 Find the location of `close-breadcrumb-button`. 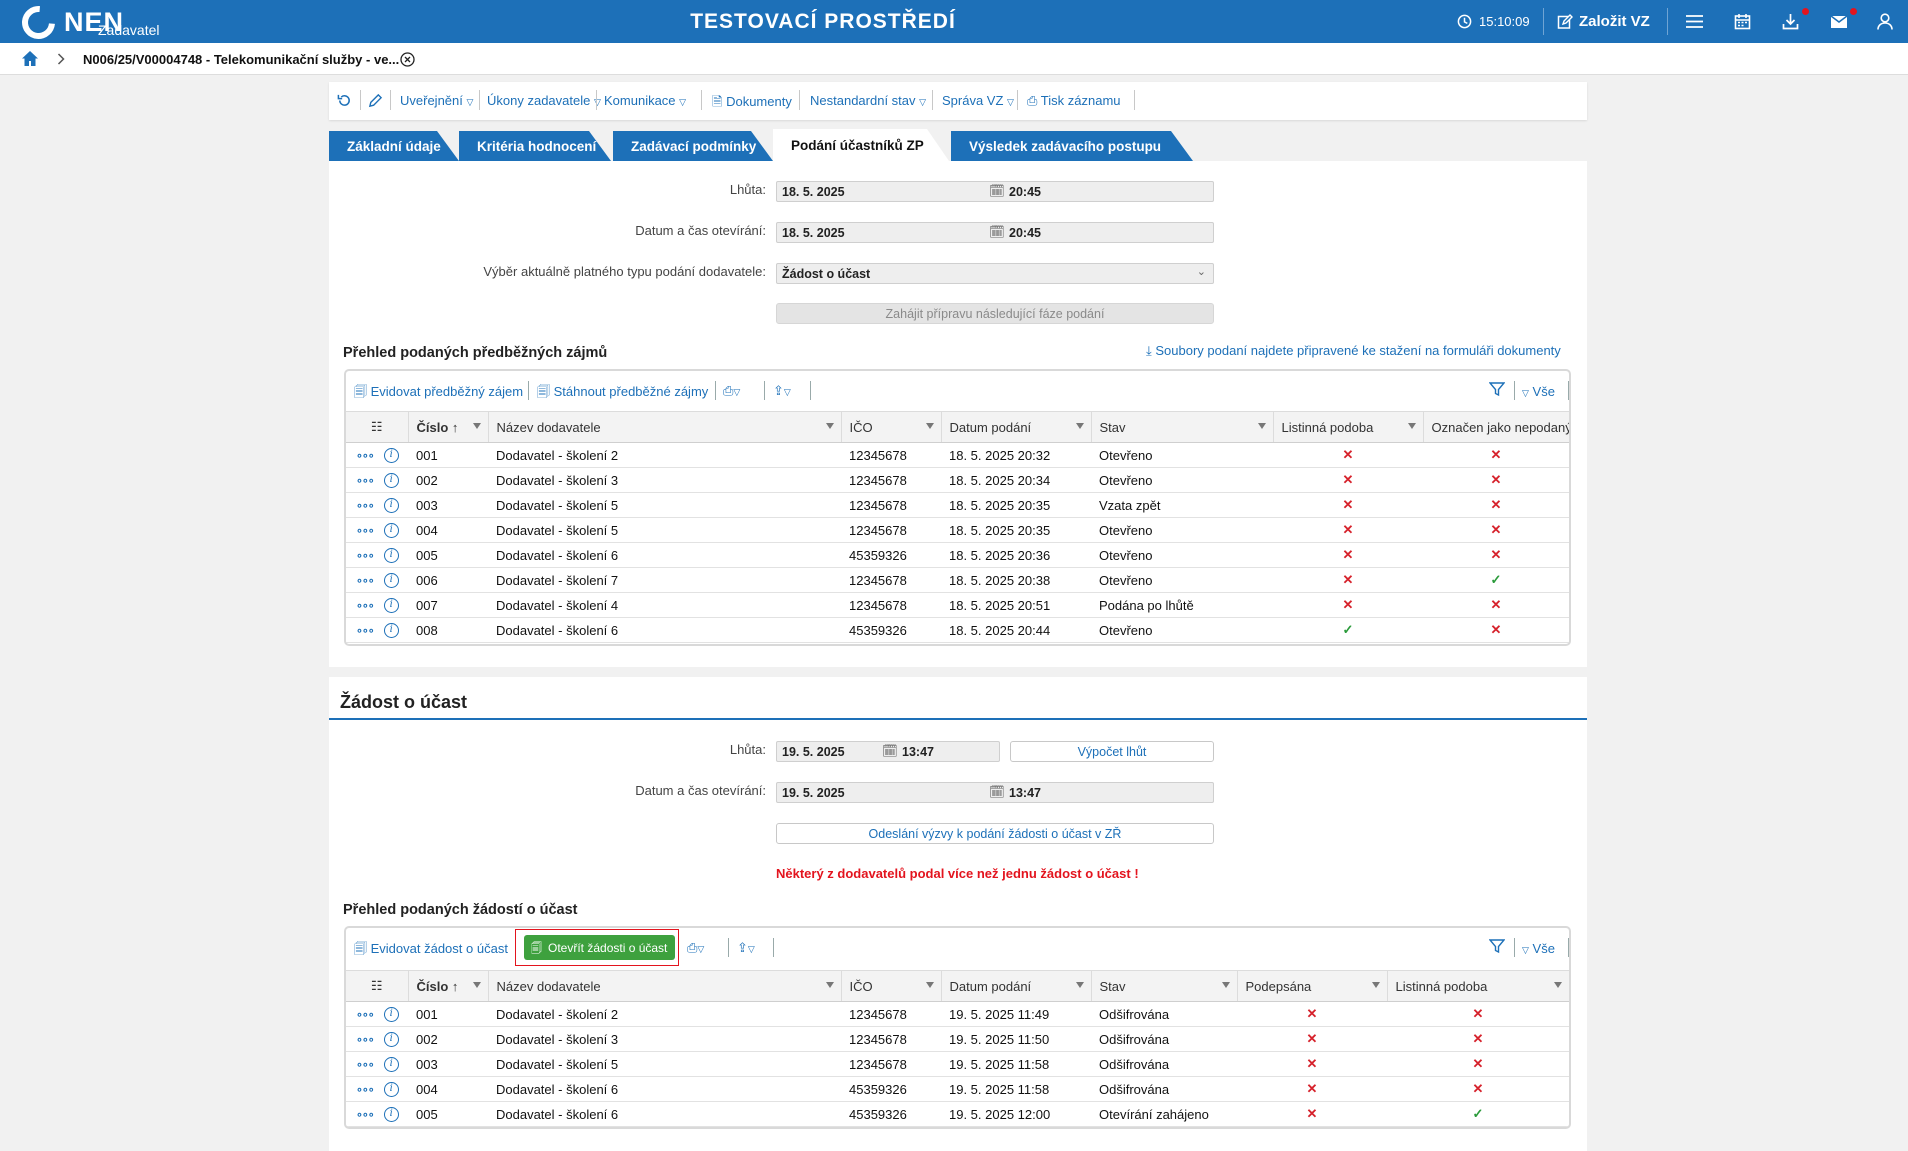

close-breadcrumb-button is located at coordinates (407, 59).